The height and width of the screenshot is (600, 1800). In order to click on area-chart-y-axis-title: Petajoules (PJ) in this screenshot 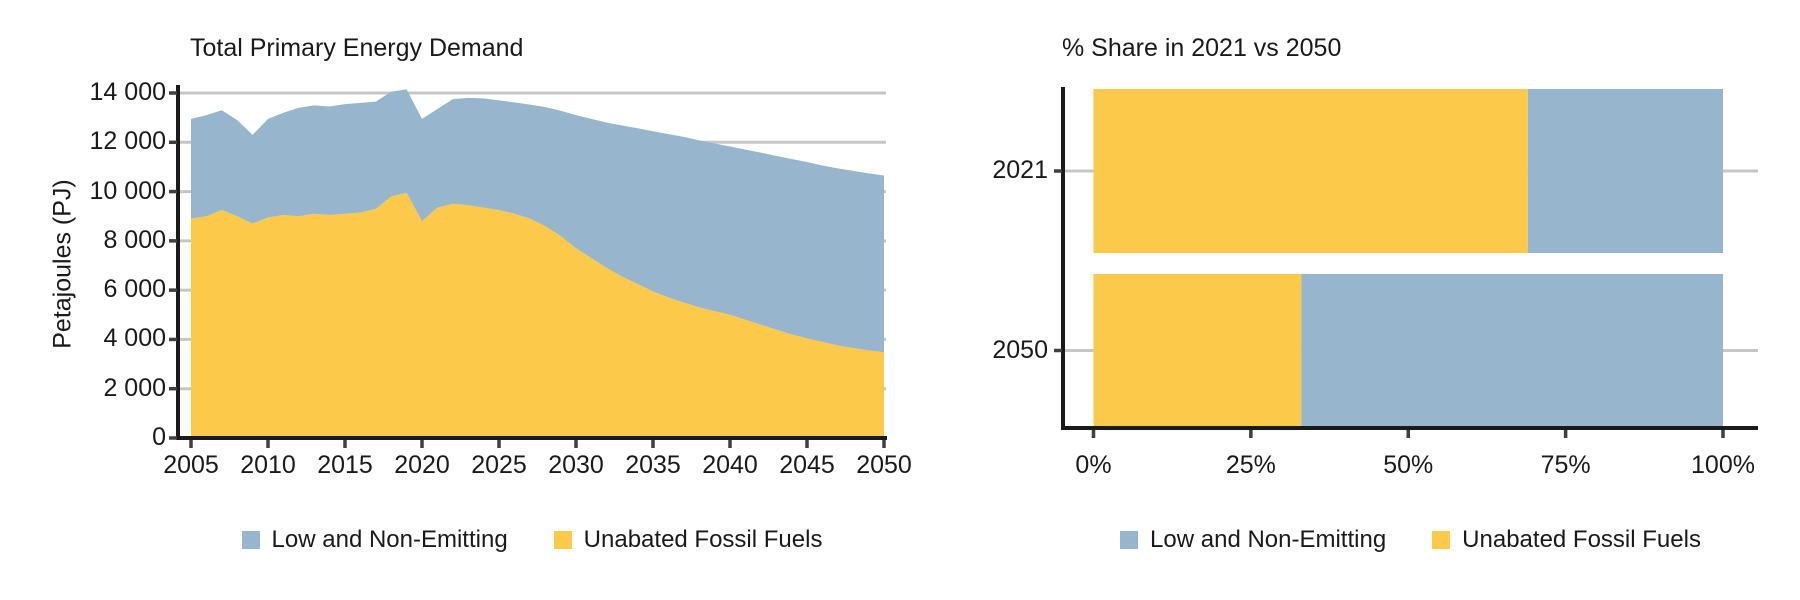, I will do `click(62, 264)`.